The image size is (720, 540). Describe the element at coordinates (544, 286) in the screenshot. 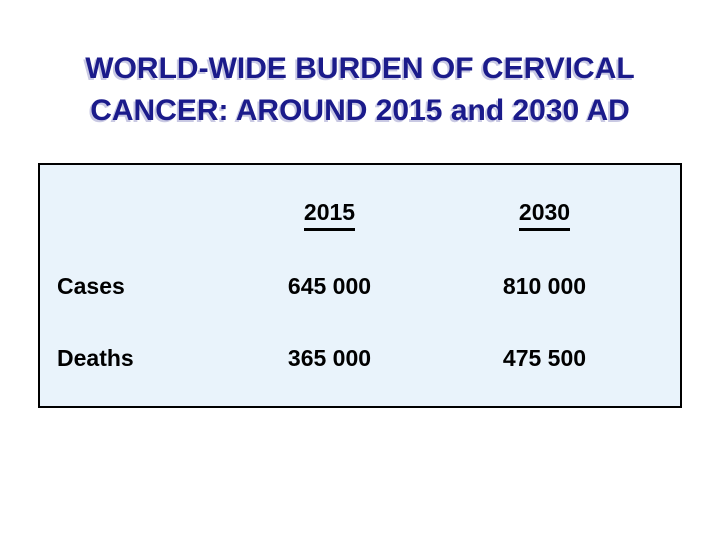

I see `cases-2030-value: 810 000` at that location.